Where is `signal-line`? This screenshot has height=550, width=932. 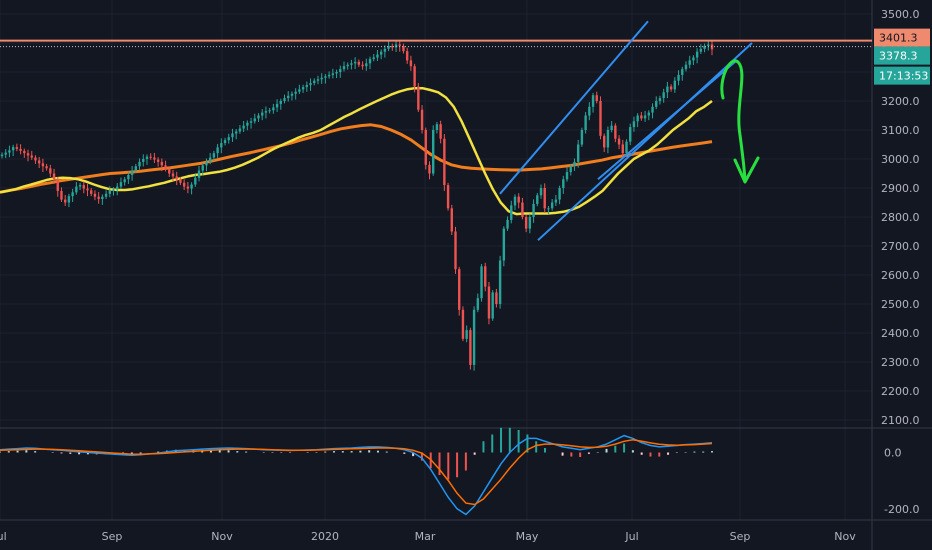 signal-line is located at coordinates (356, 472).